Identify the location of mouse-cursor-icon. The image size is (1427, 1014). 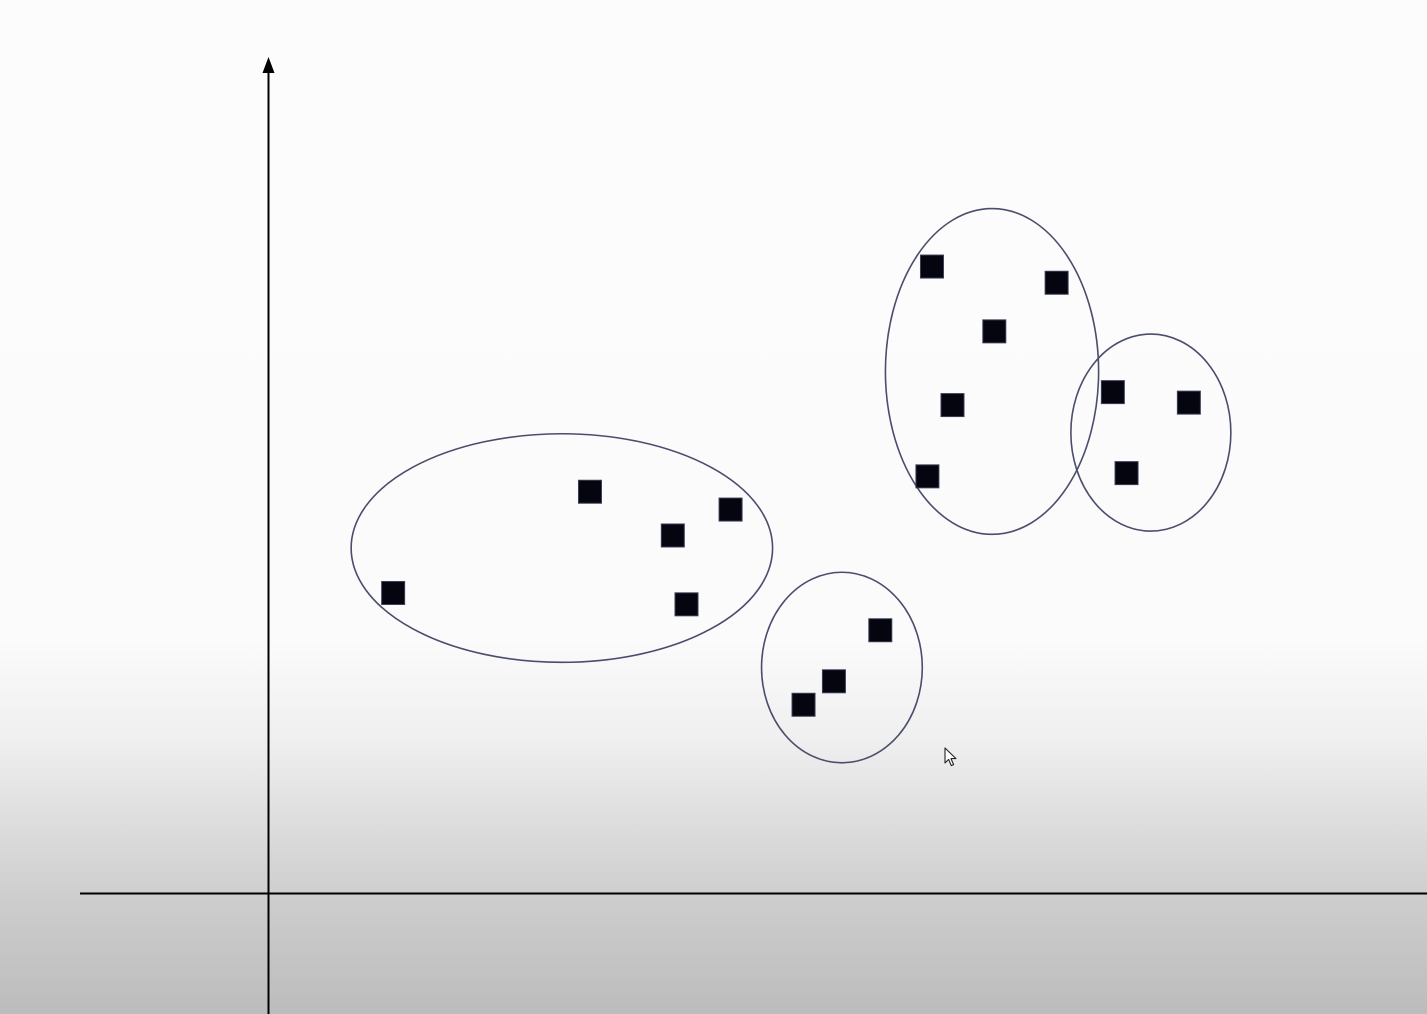
(950, 757).